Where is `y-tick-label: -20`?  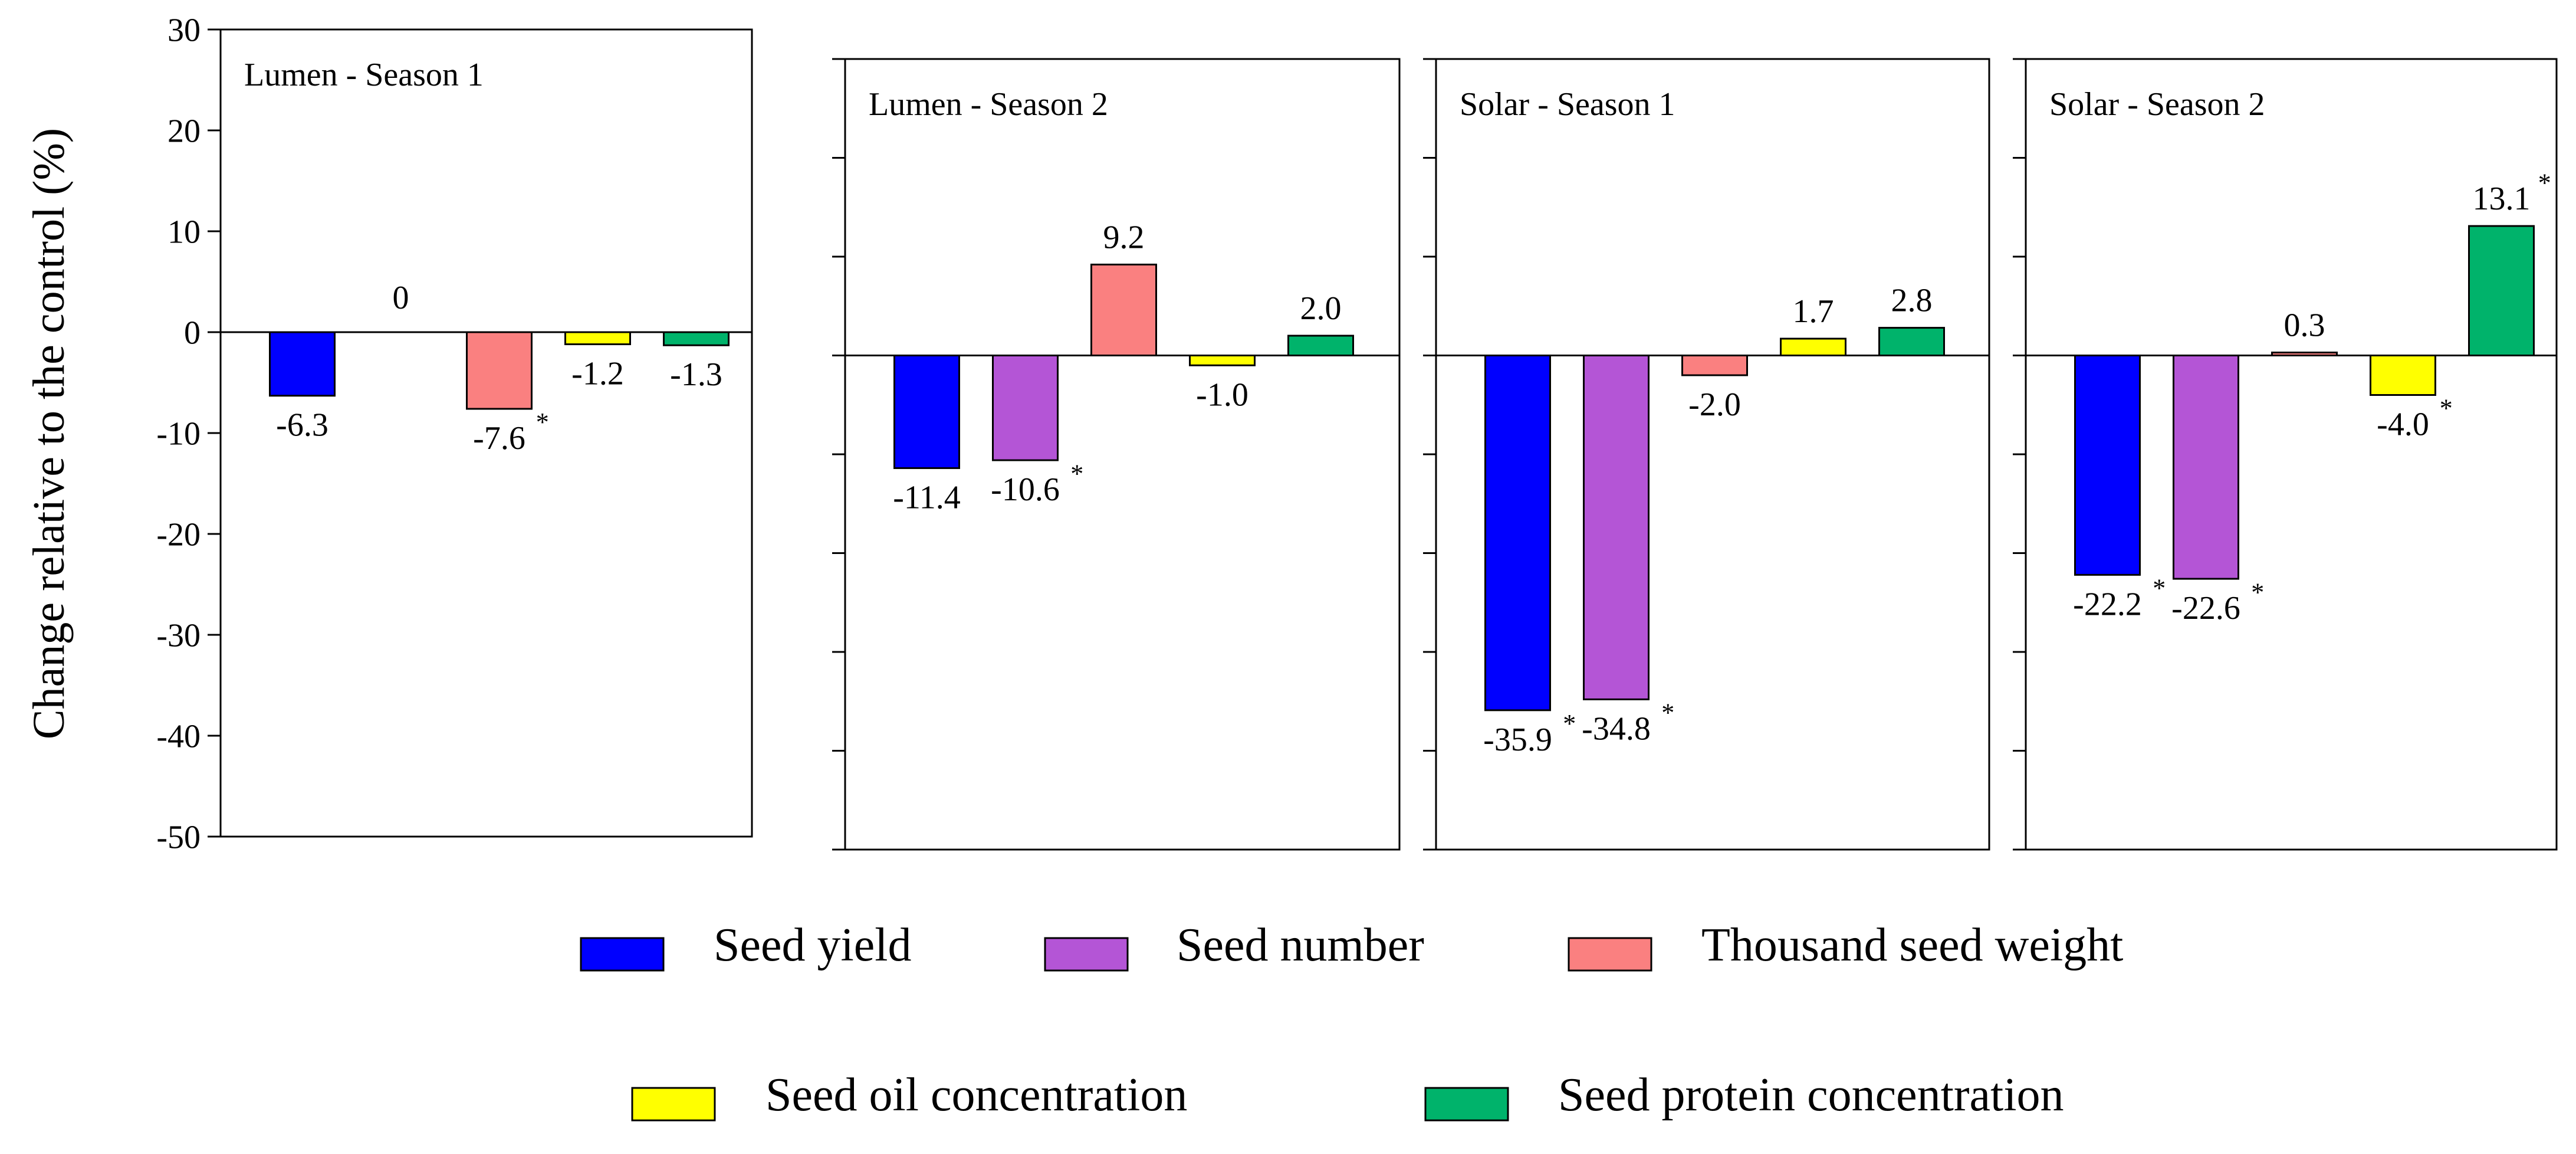
y-tick-label: -20 is located at coordinates (178, 535).